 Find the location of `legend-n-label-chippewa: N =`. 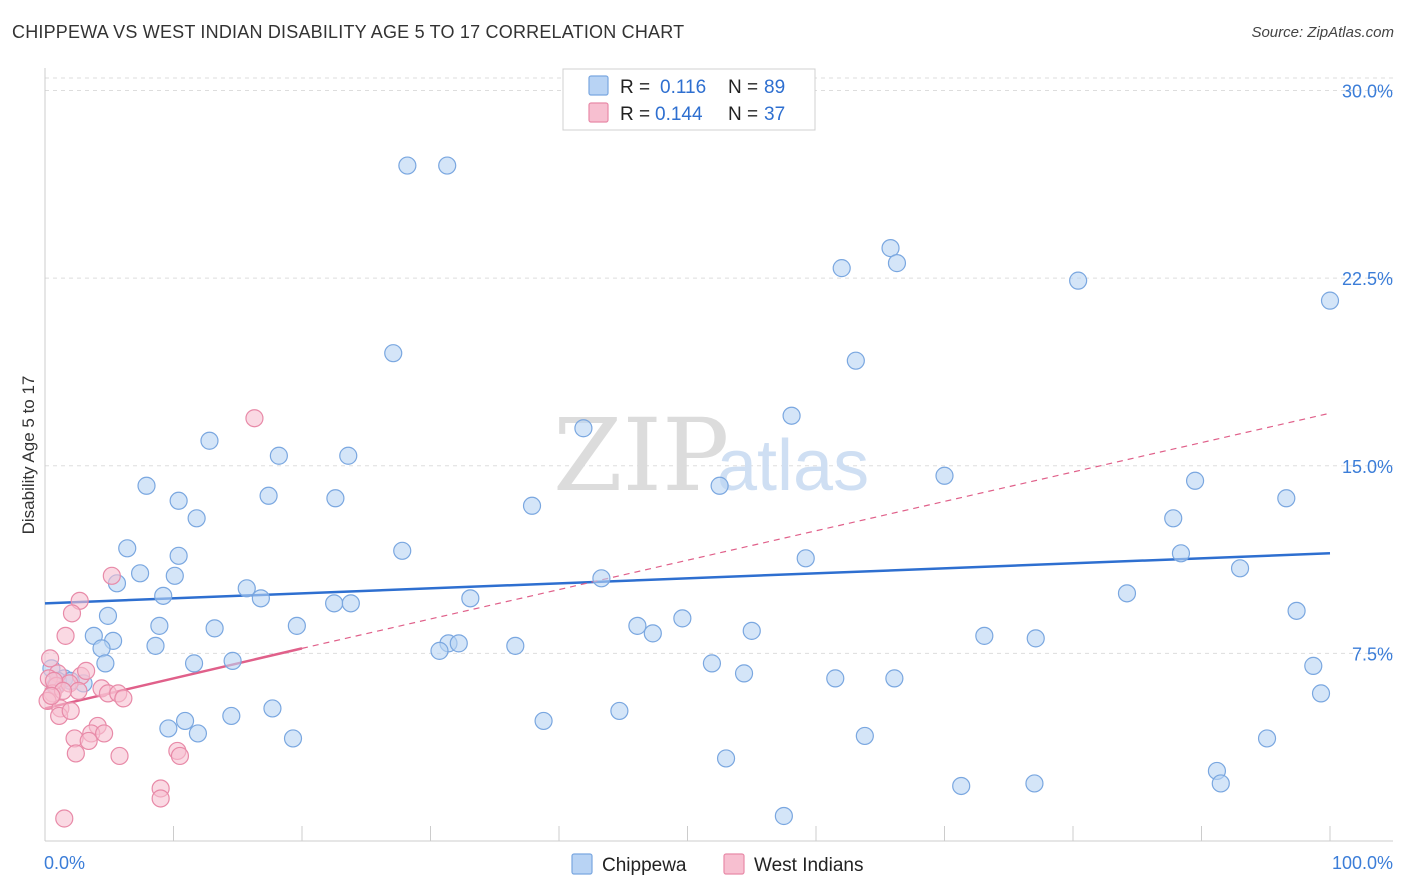

legend-n-label-chippewa: N = is located at coordinates (743, 87).